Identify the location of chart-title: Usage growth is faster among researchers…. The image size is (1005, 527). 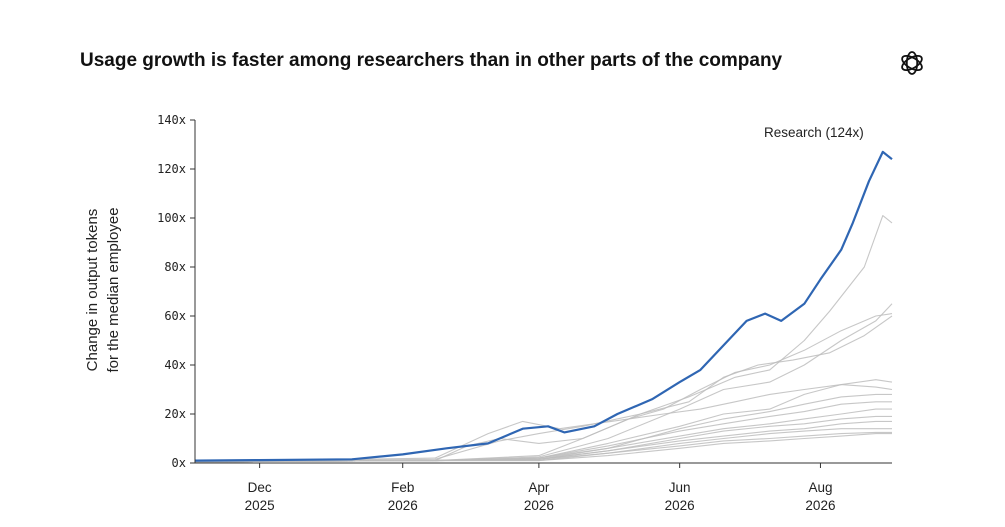
(431, 60).